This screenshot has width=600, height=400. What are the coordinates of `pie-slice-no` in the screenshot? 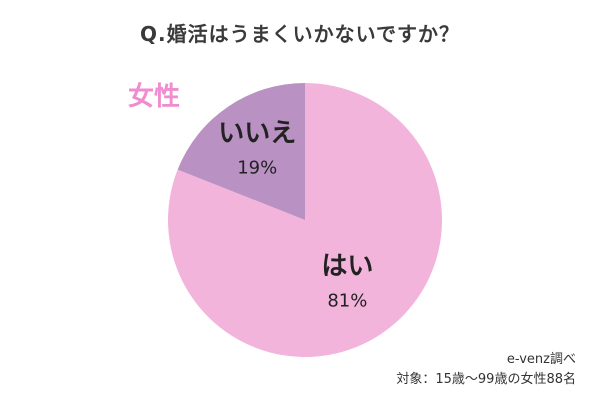 It's located at (241, 151).